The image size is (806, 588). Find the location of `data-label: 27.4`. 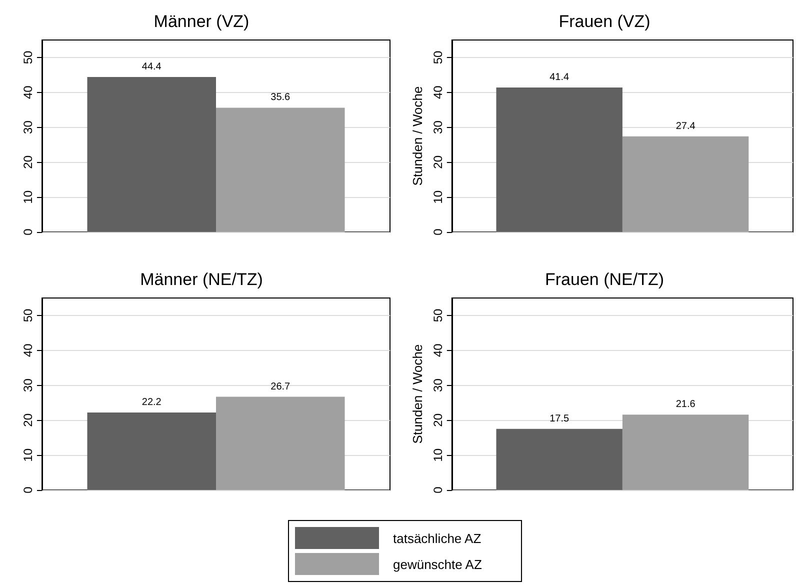

data-label: 27.4 is located at coordinates (686, 126).